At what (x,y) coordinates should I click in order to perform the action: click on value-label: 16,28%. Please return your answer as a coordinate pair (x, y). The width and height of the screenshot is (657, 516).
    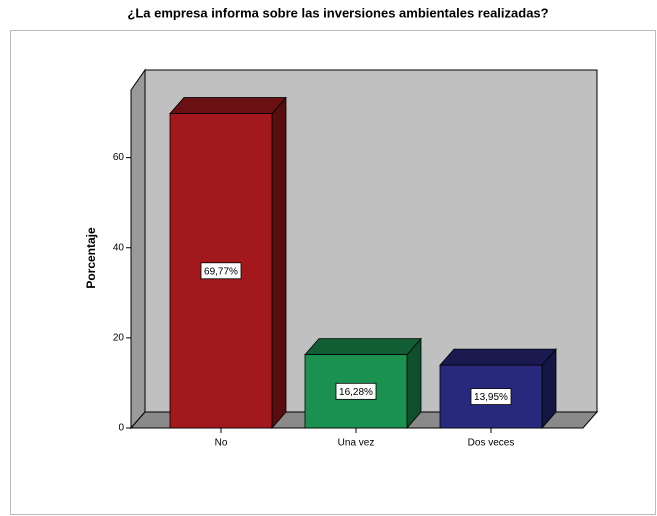
    Looking at the image, I should click on (356, 392).